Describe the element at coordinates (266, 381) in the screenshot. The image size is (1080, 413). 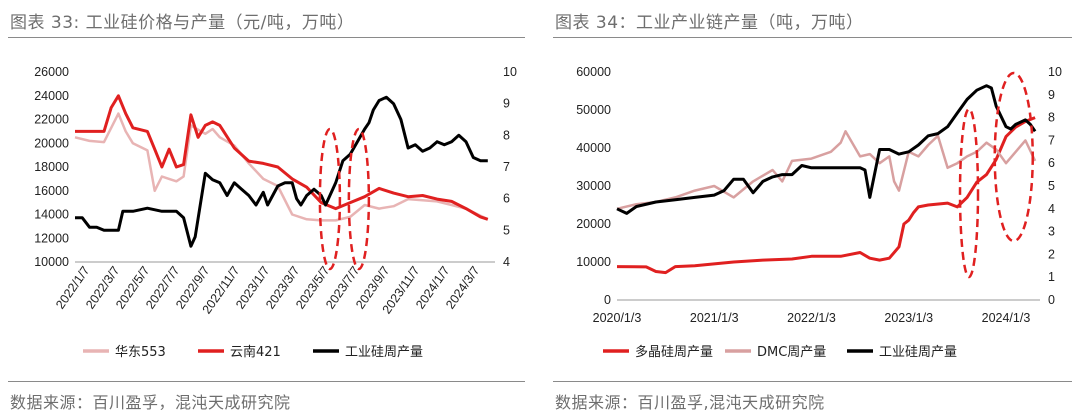
I see `left-bottom-rule` at that location.